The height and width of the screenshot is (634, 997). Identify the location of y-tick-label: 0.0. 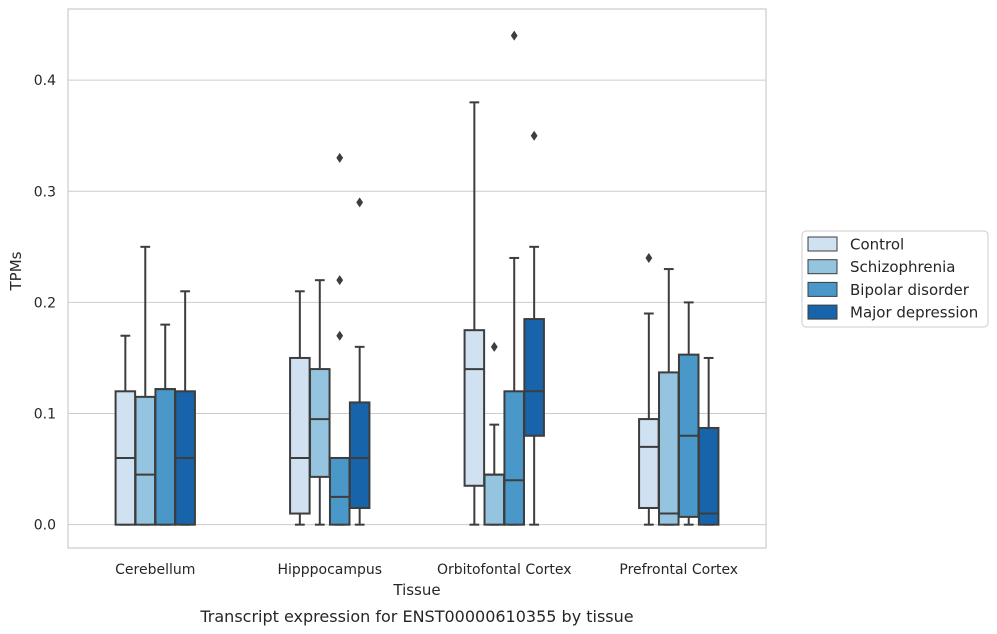
(45, 526).